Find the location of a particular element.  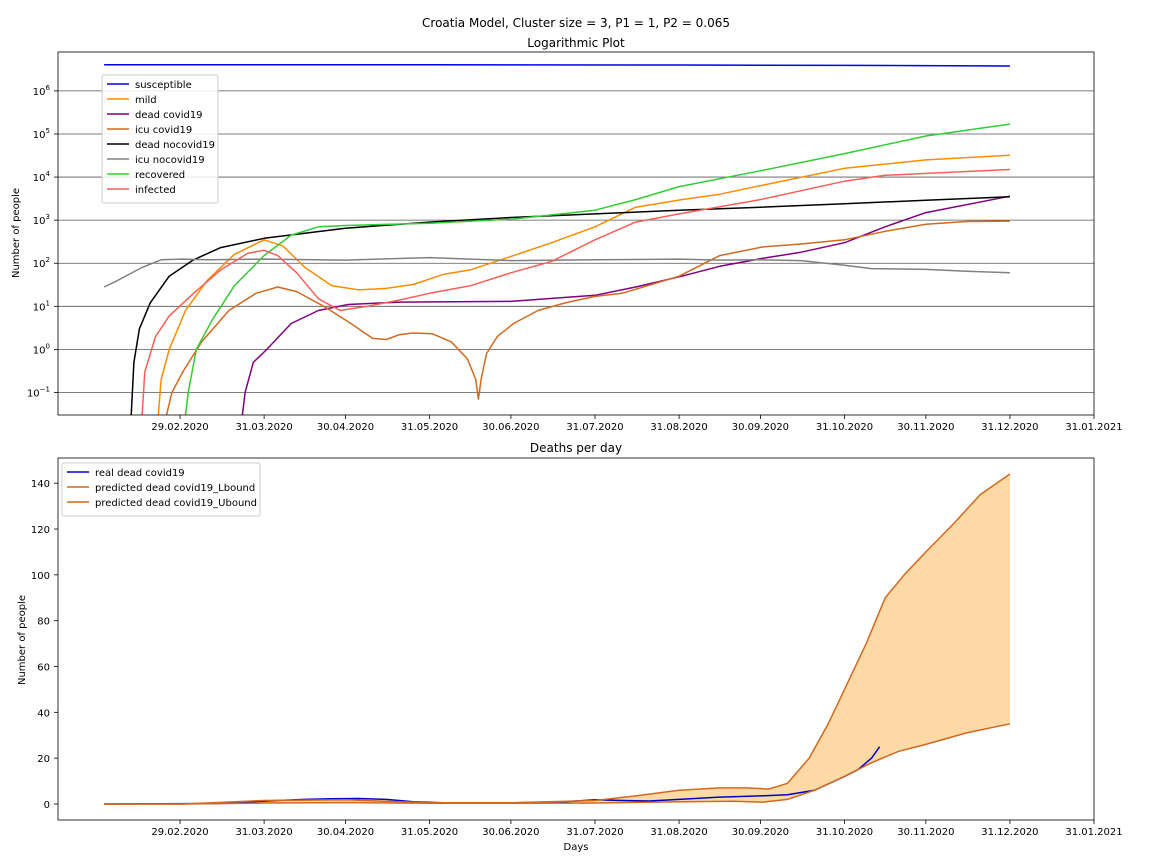

y-tick-label: 103 is located at coordinates (41, 220).